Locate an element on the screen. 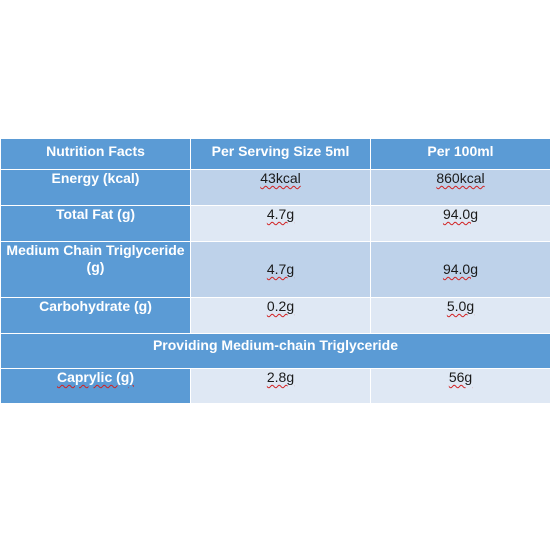 The image size is (550, 550). cell-carbohydrate-per100: 5.0g is located at coordinates (460, 315).